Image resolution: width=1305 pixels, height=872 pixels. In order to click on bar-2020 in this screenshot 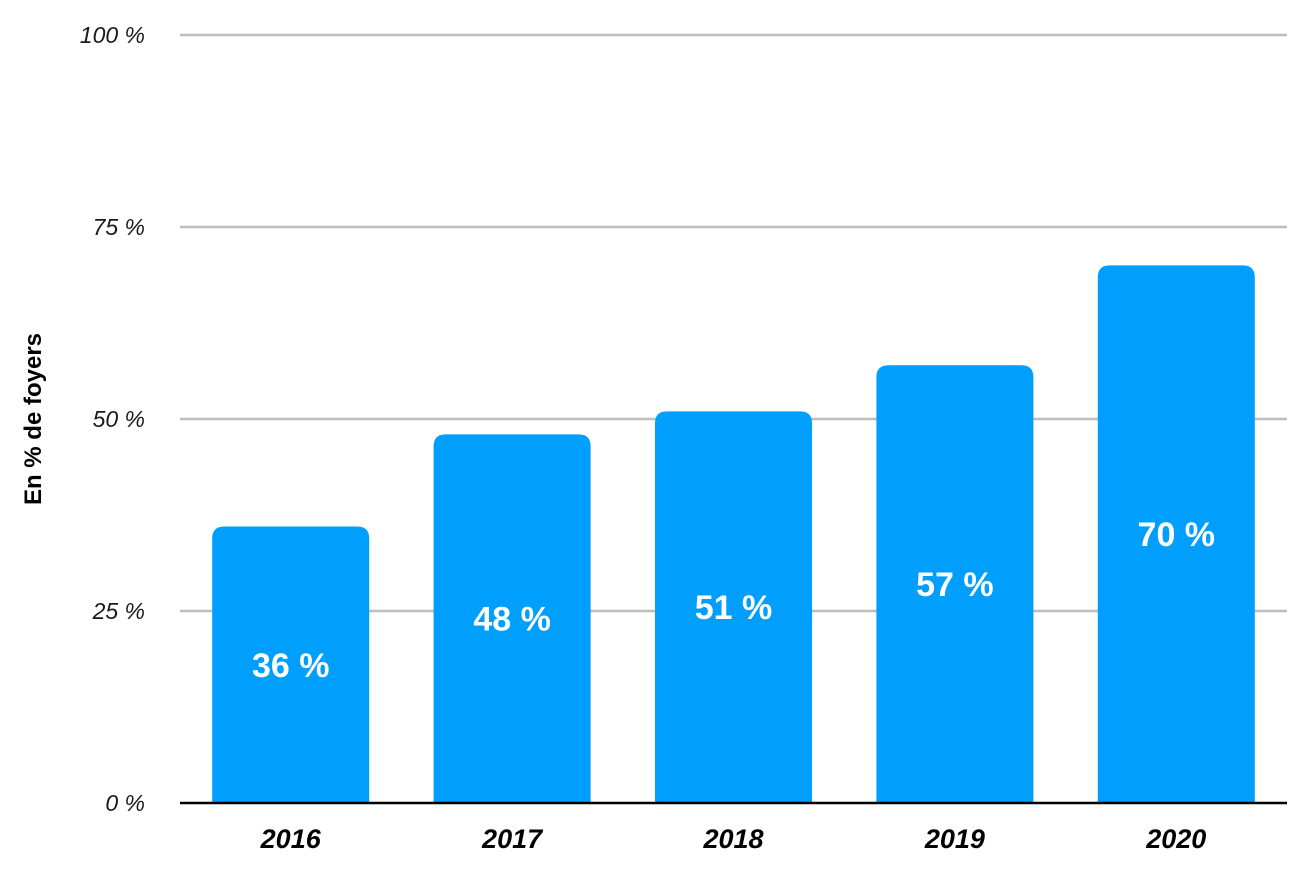, I will do `click(1176, 534)`.